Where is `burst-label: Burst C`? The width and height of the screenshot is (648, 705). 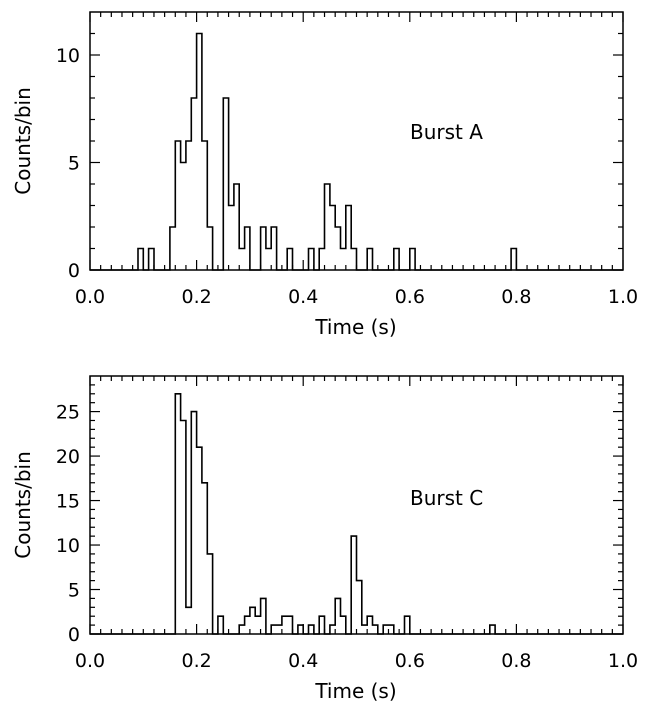
burst-label: Burst C is located at coordinates (446, 498).